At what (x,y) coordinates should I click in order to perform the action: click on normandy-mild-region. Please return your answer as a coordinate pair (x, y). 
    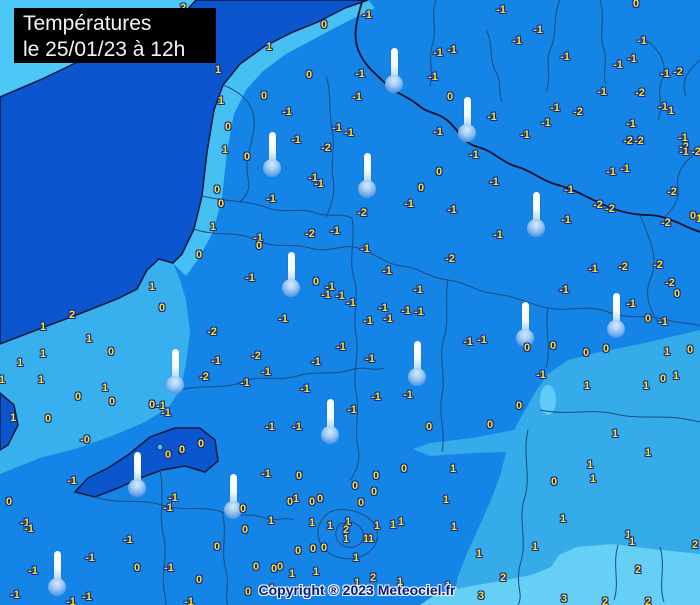
    Looking at the image, I should click on (95, 366).